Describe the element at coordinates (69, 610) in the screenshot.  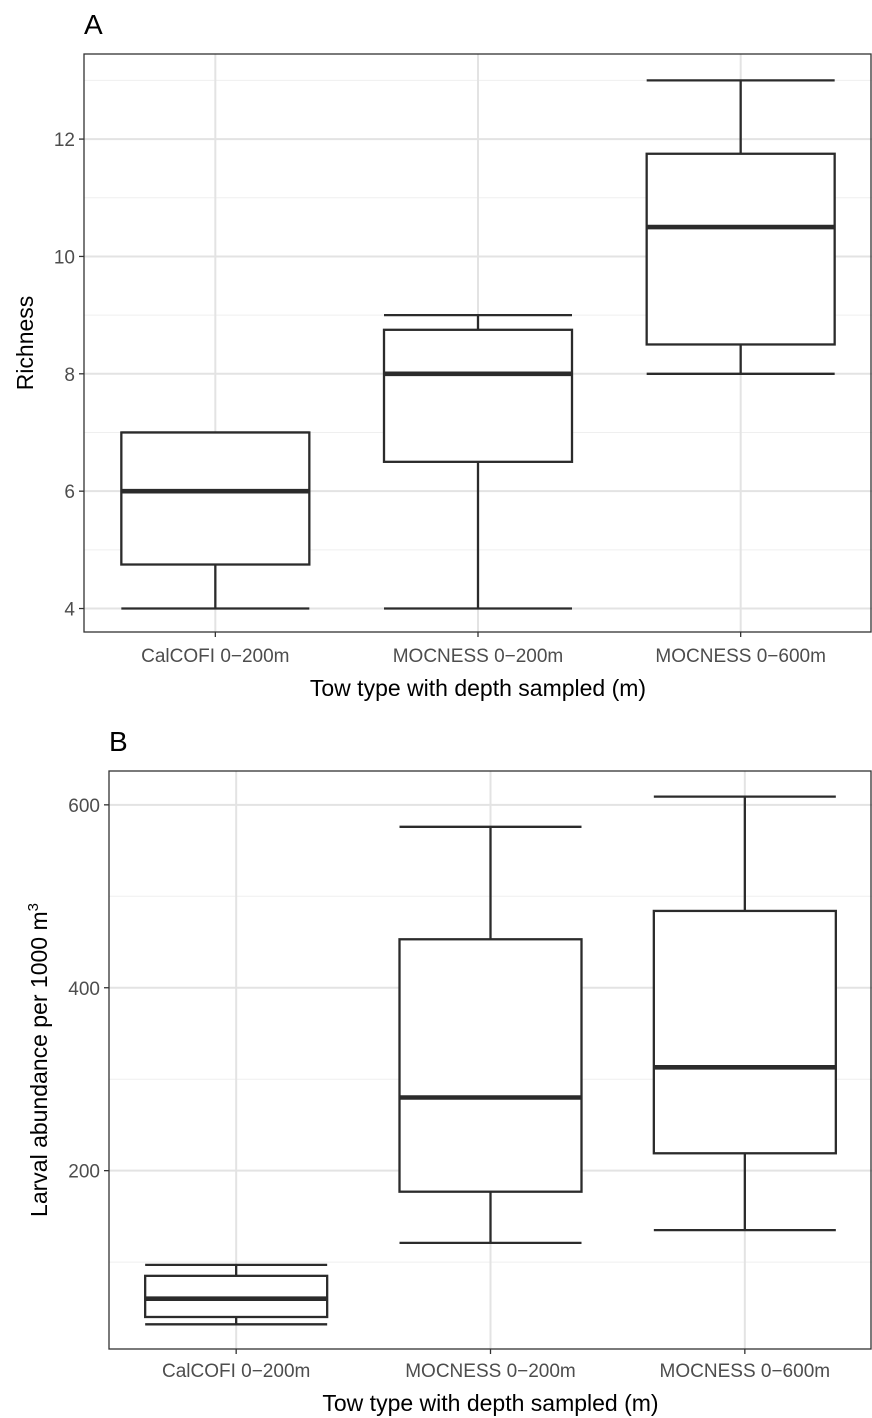
I see `y-tick-label: 4` at that location.